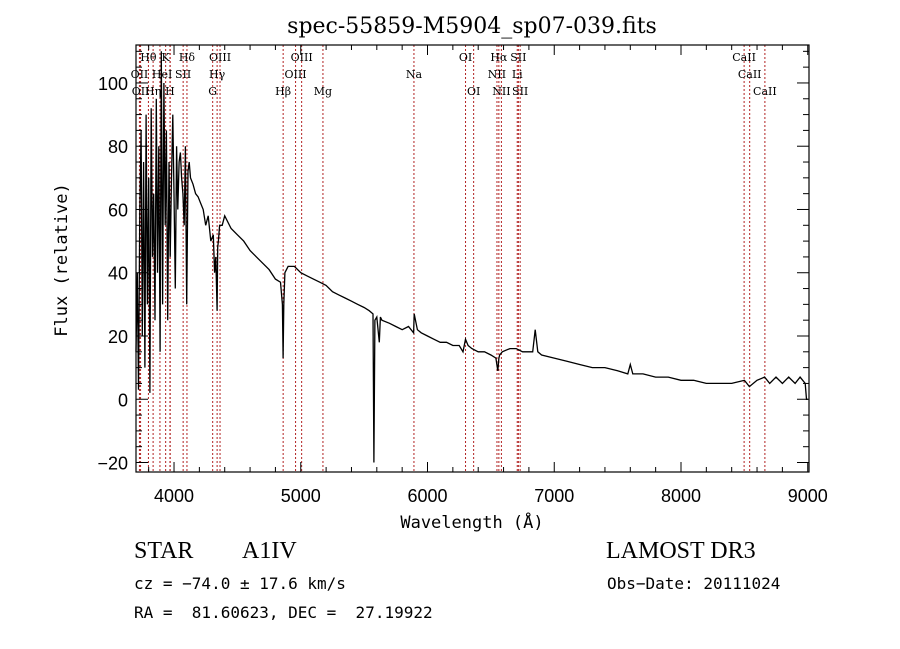  Describe the element at coordinates (517, 74) in the screenshot. I see `line-marker-label: Li` at that location.